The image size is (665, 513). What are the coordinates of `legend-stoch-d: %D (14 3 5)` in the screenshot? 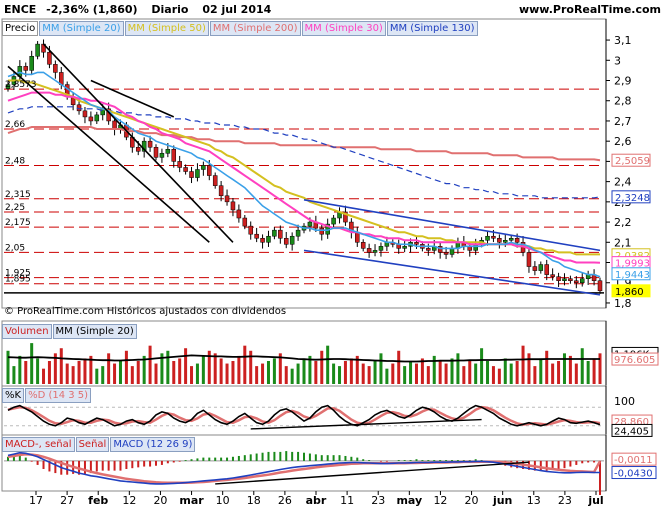 It's located at (58, 395).